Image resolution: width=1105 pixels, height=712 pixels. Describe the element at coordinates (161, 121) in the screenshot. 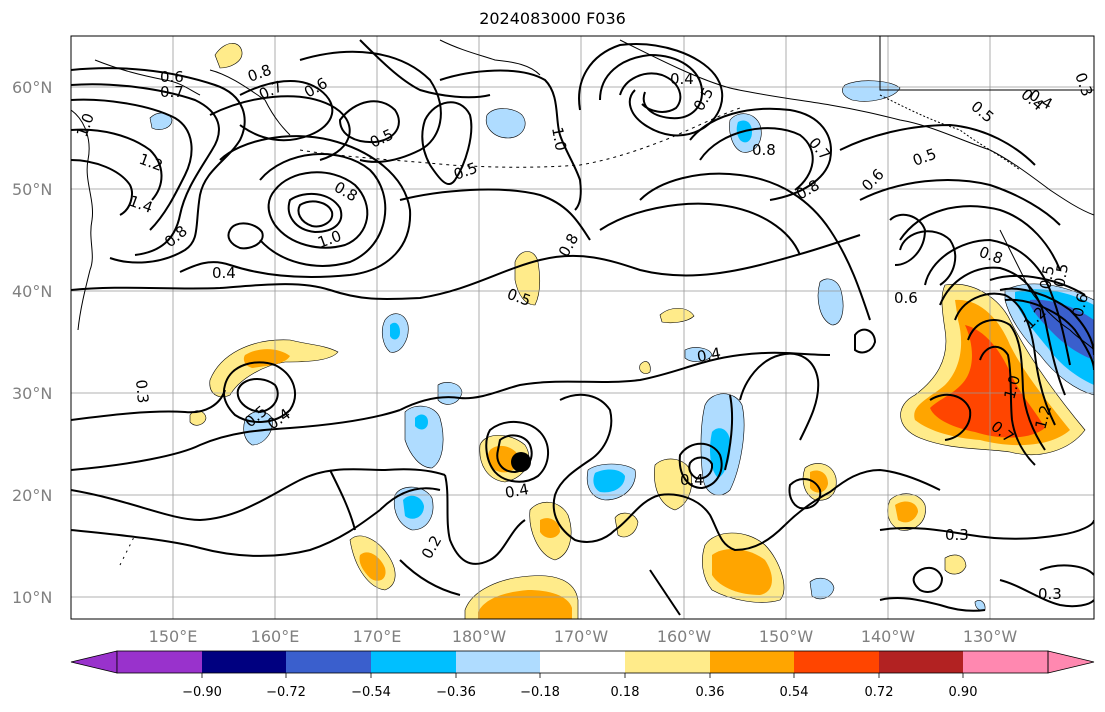

I see `shade-neg-n4` at that location.